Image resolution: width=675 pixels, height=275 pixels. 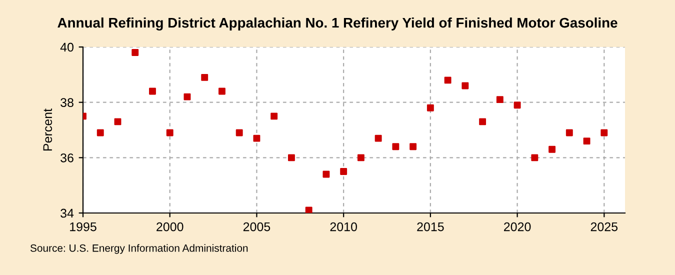 I want to click on x-tick-label: 1995, so click(x=83, y=227).